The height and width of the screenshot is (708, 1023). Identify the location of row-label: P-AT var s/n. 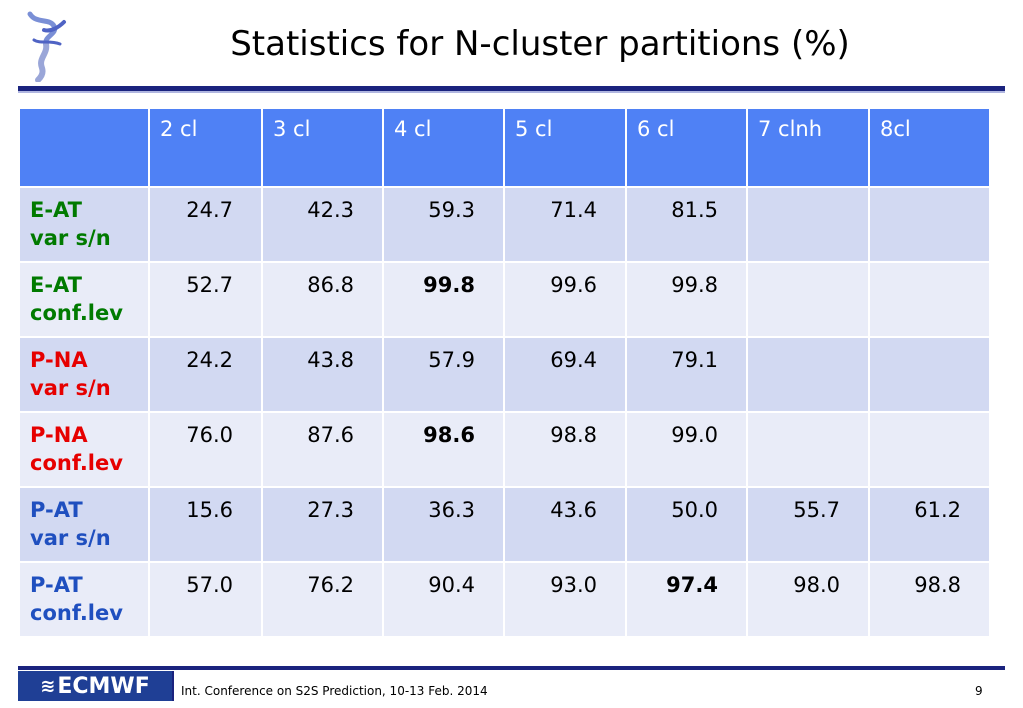
(84, 524).